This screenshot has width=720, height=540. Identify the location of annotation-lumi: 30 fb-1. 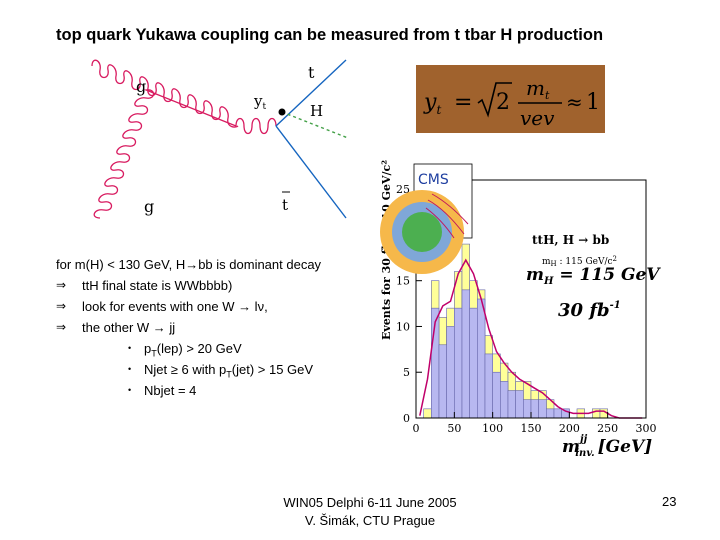
(589, 310).